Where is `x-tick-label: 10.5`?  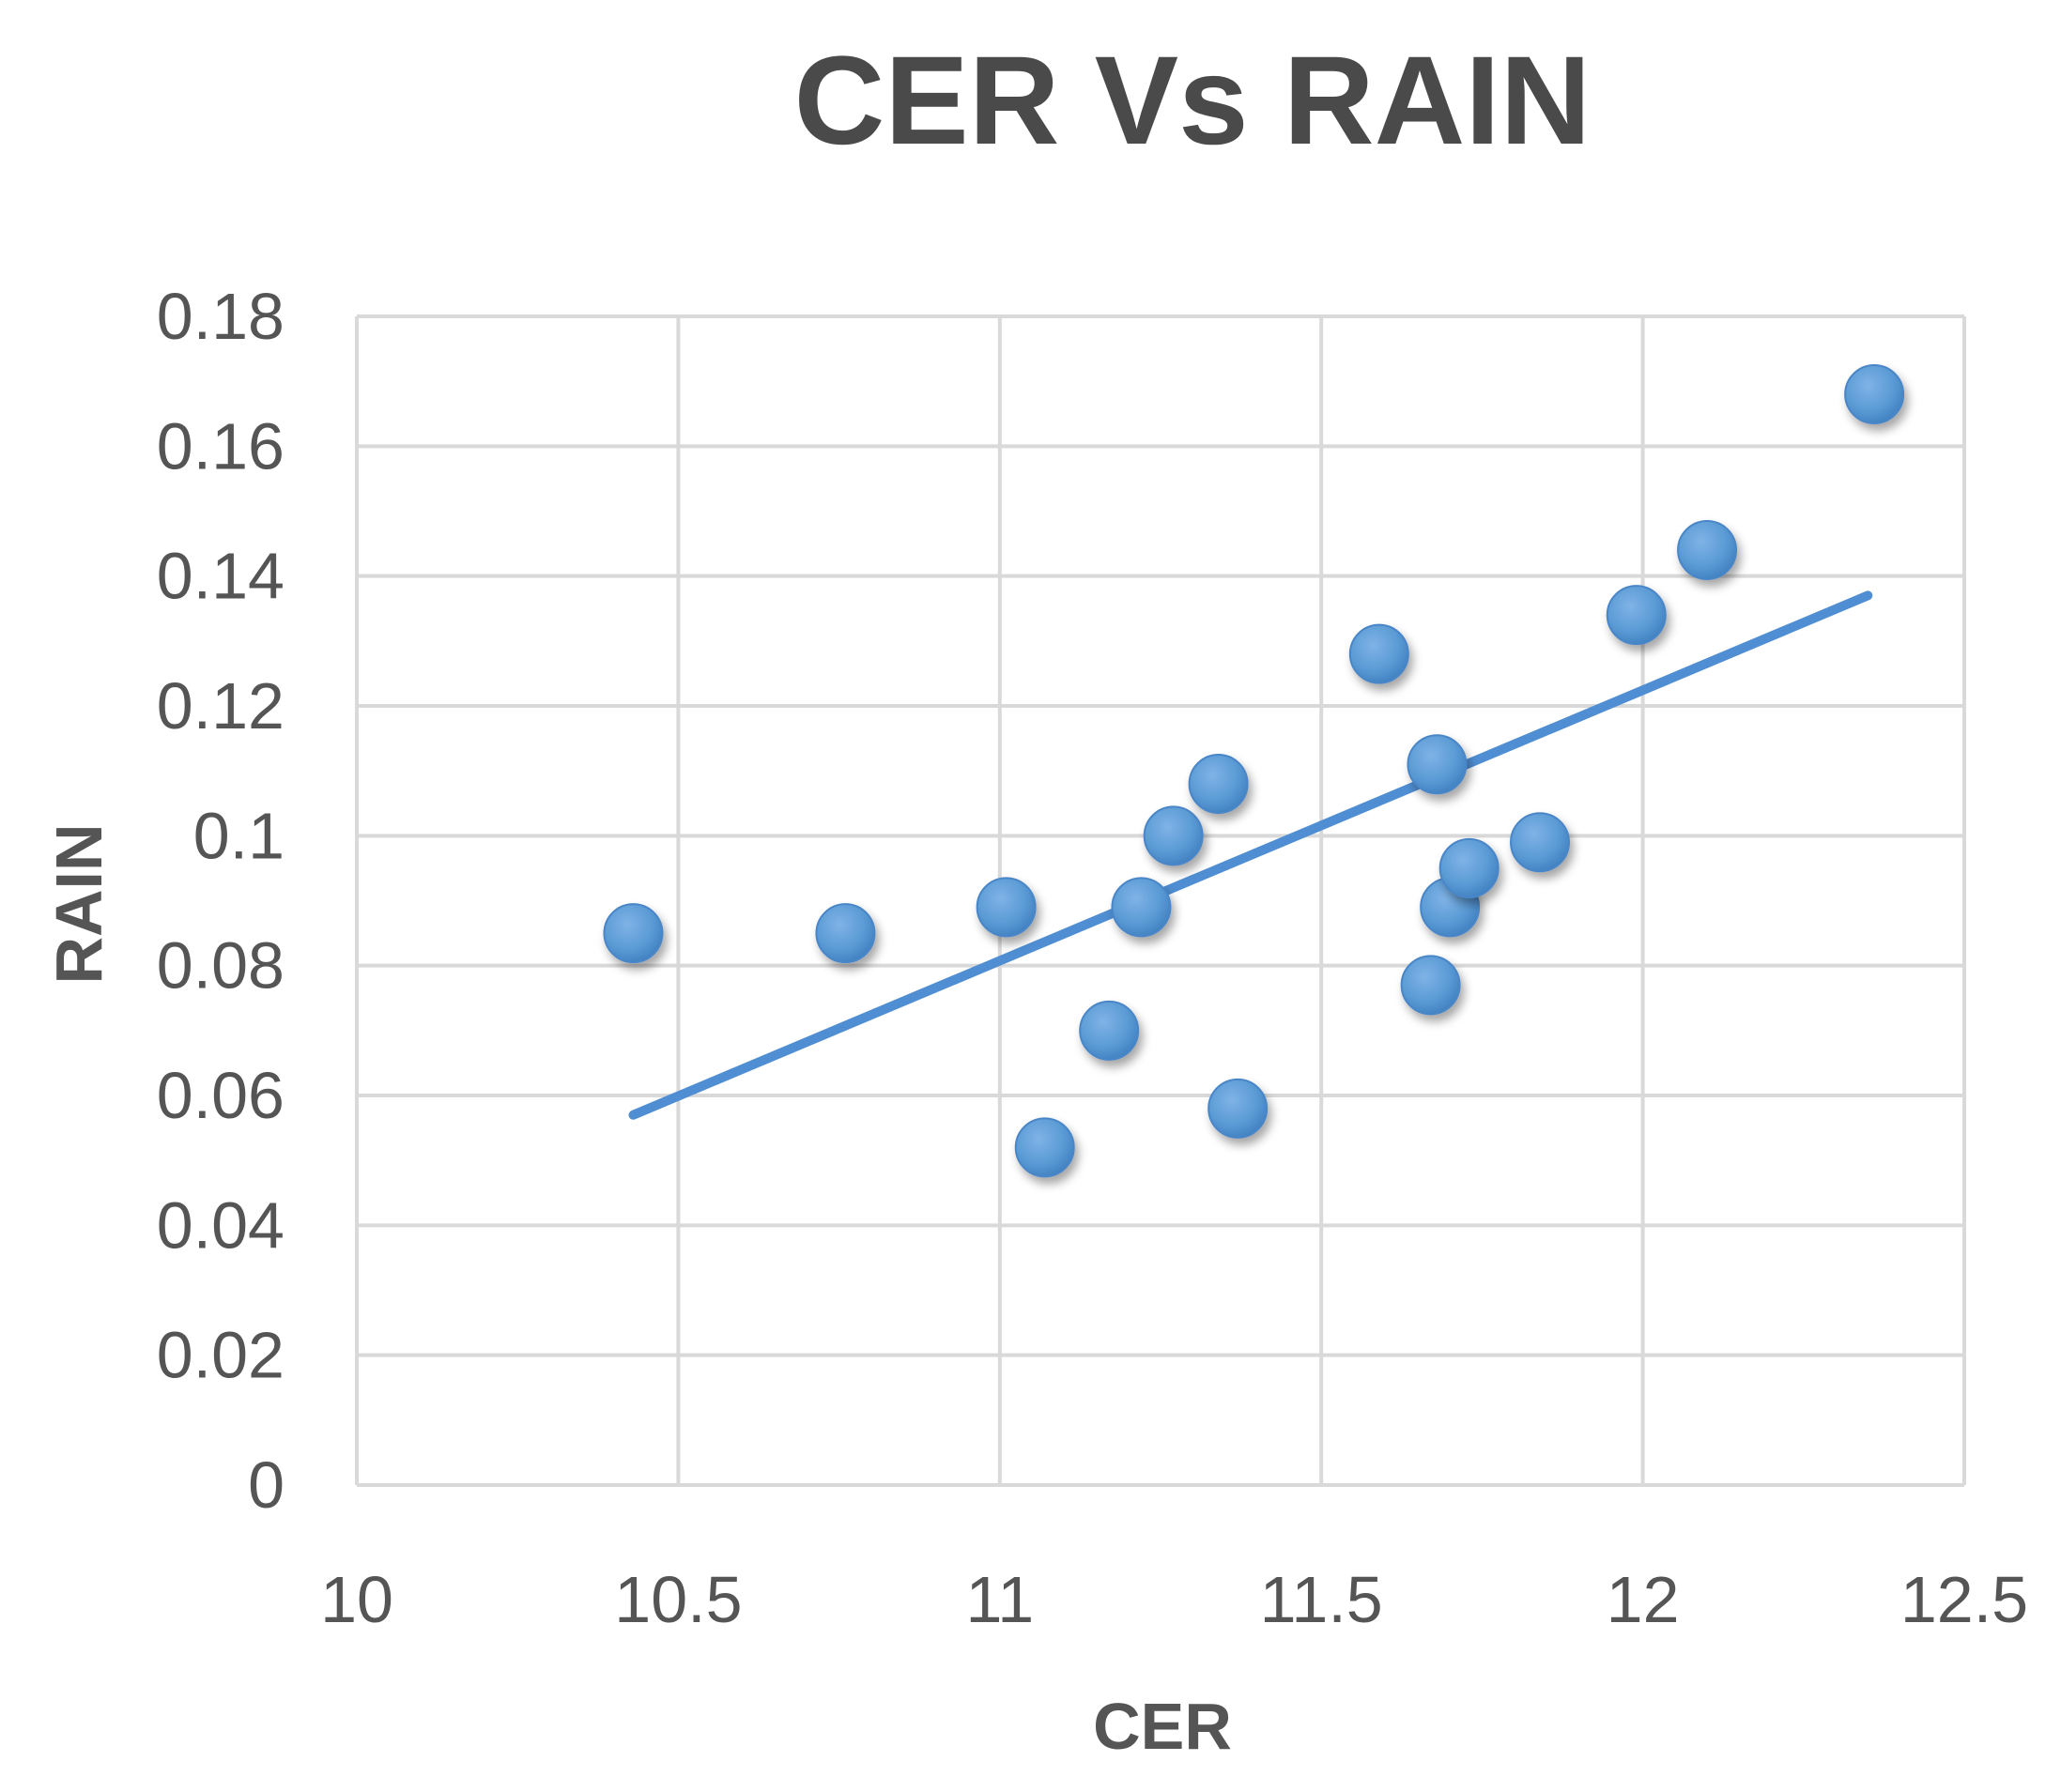 x-tick-label: 10.5 is located at coordinates (678, 1599).